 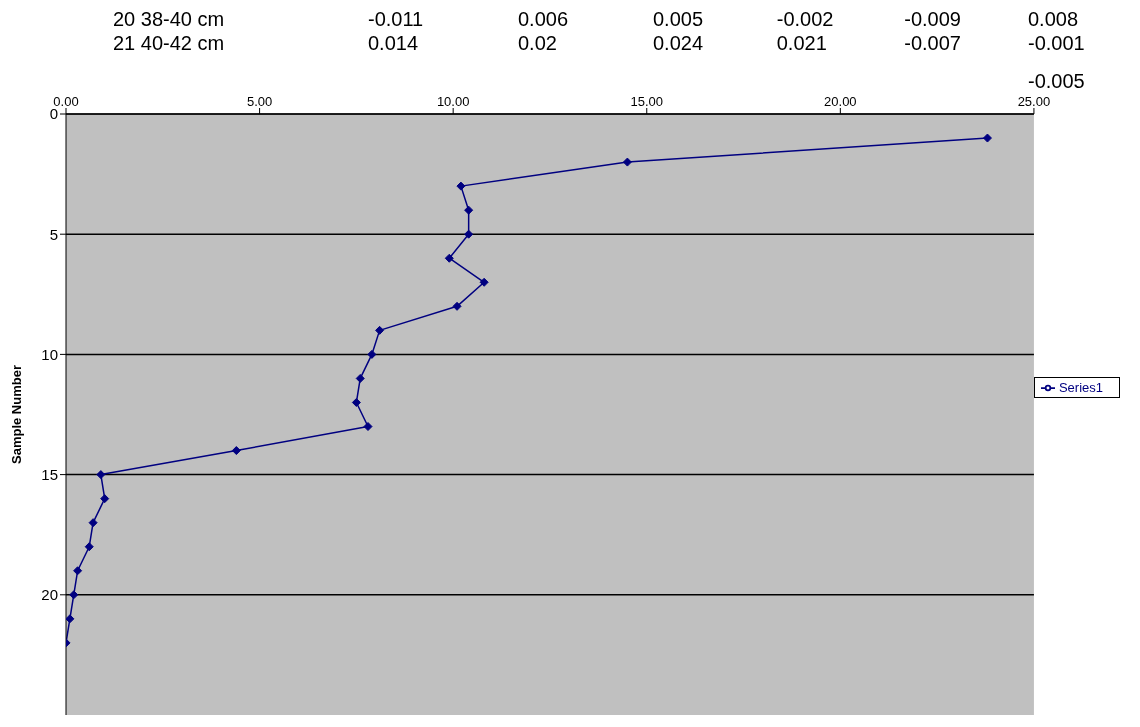 I want to click on text: -0.009, so click(x=932, y=19).